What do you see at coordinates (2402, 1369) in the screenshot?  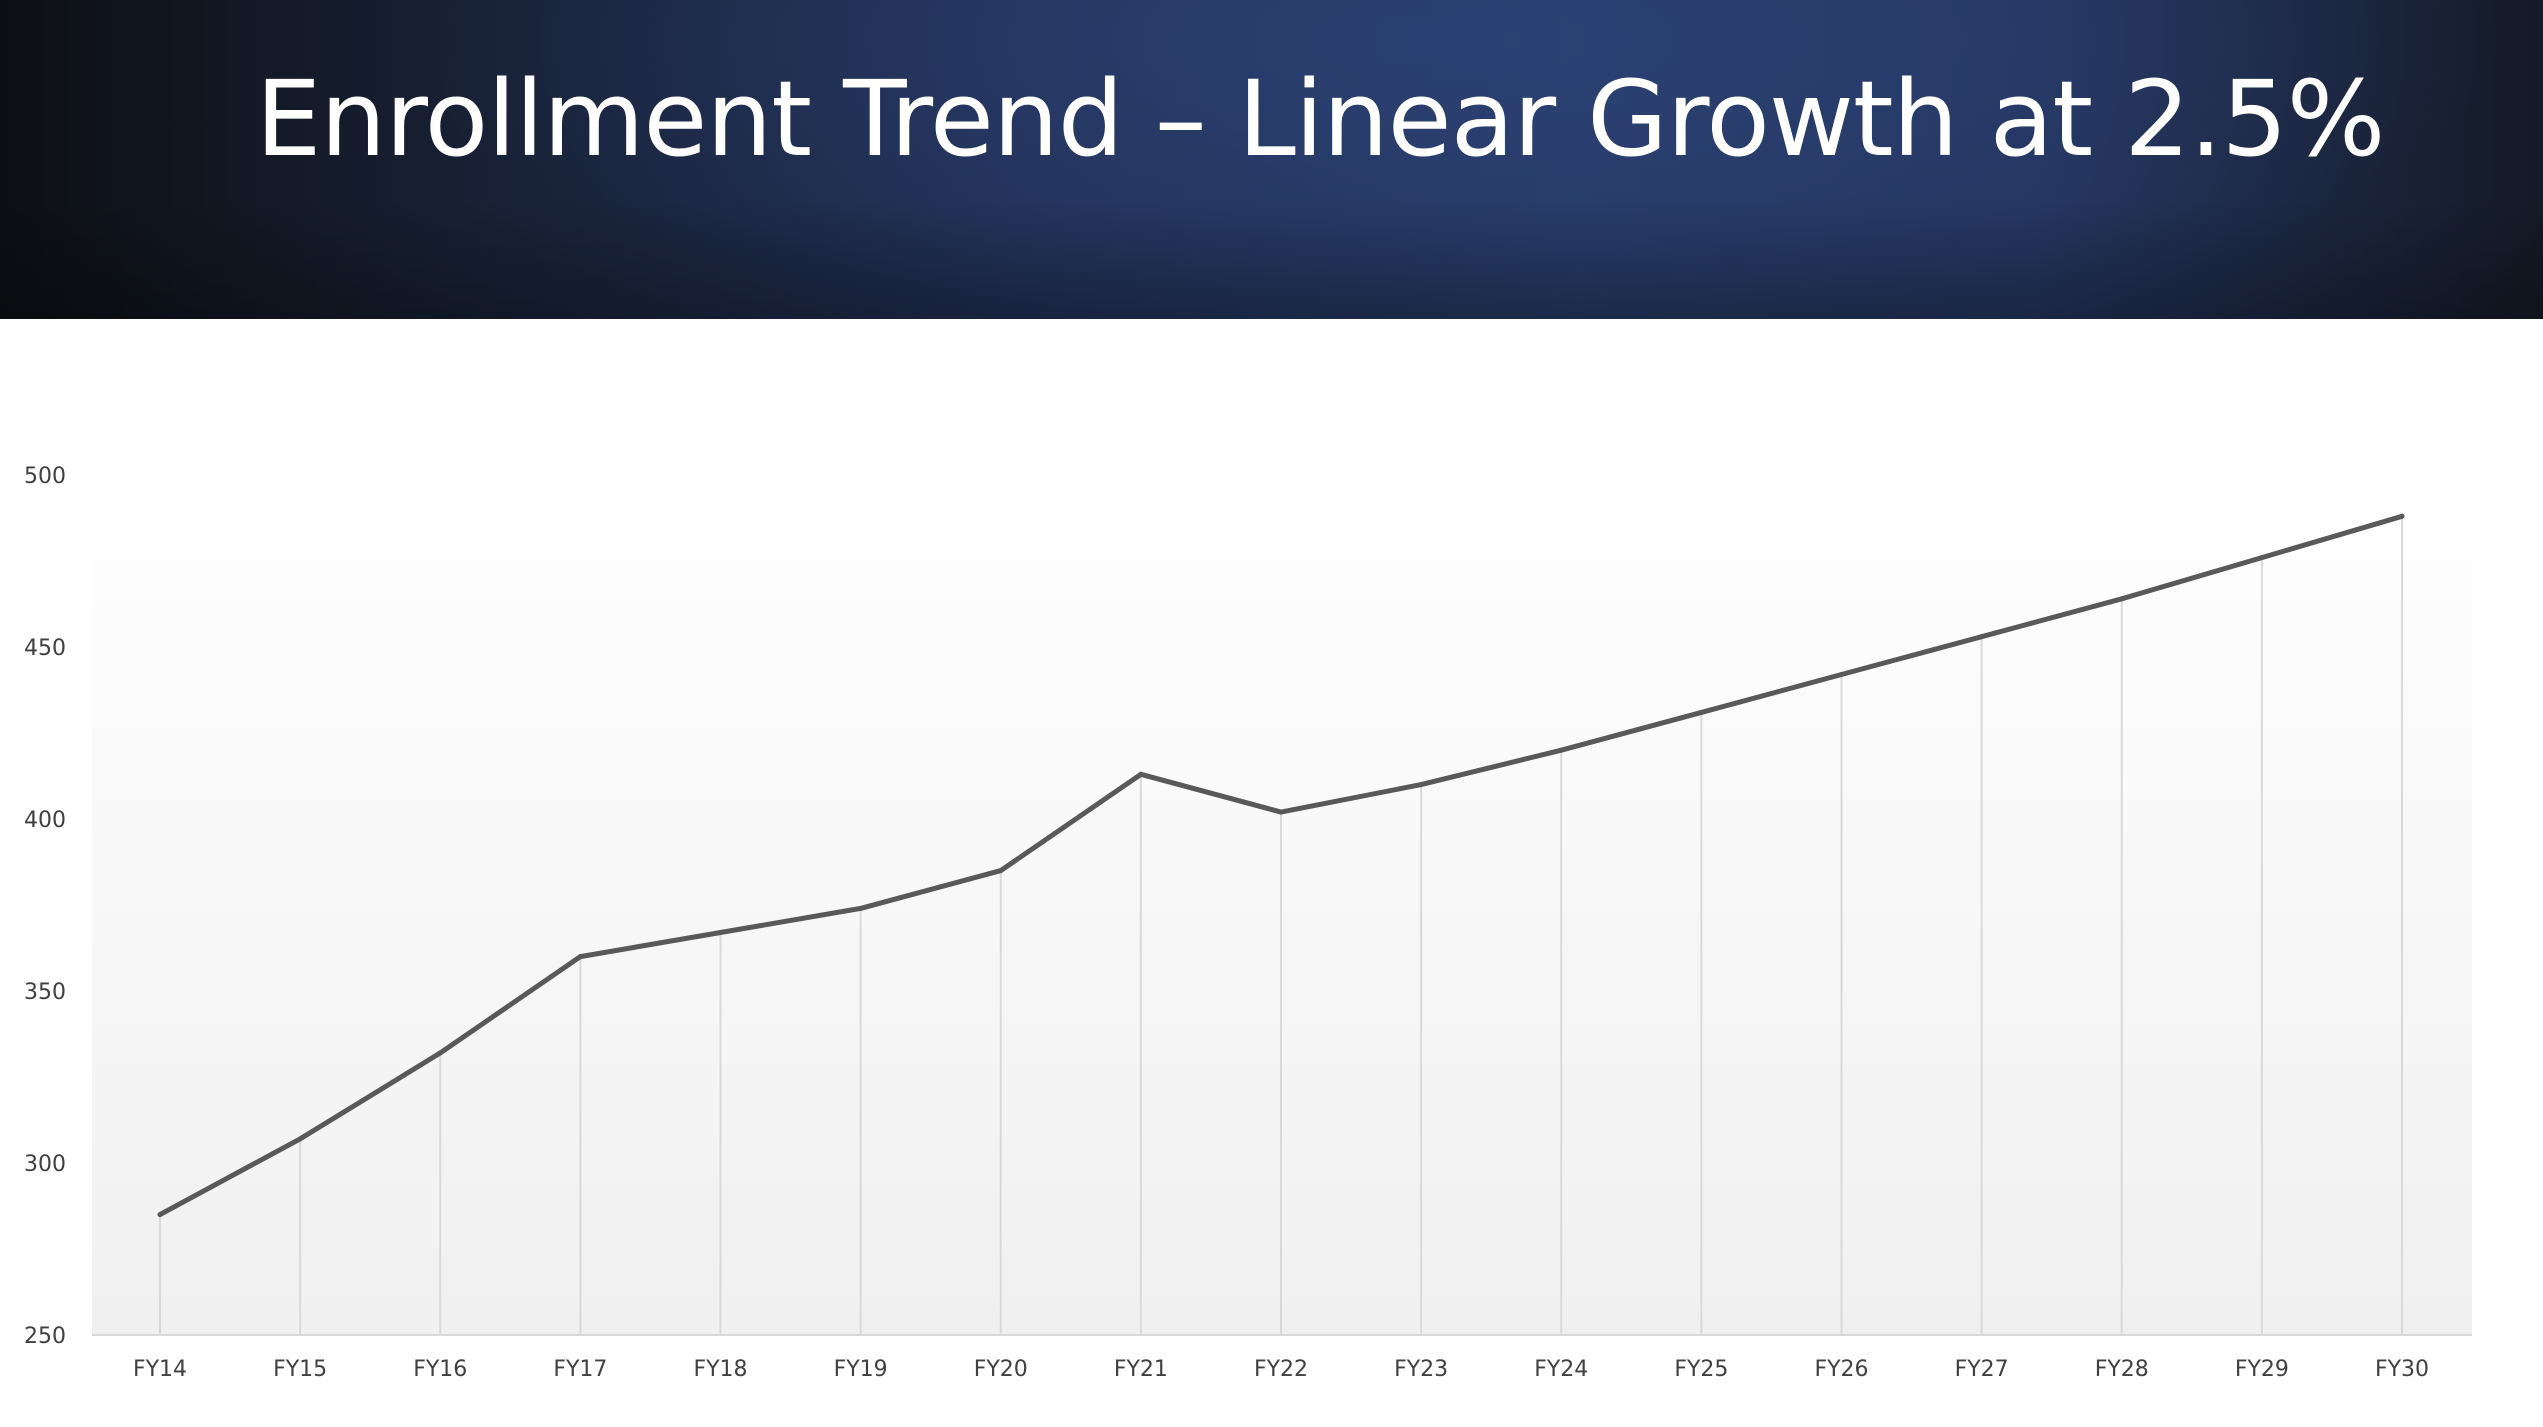 I see `x-tick-label: FY30` at bounding box center [2402, 1369].